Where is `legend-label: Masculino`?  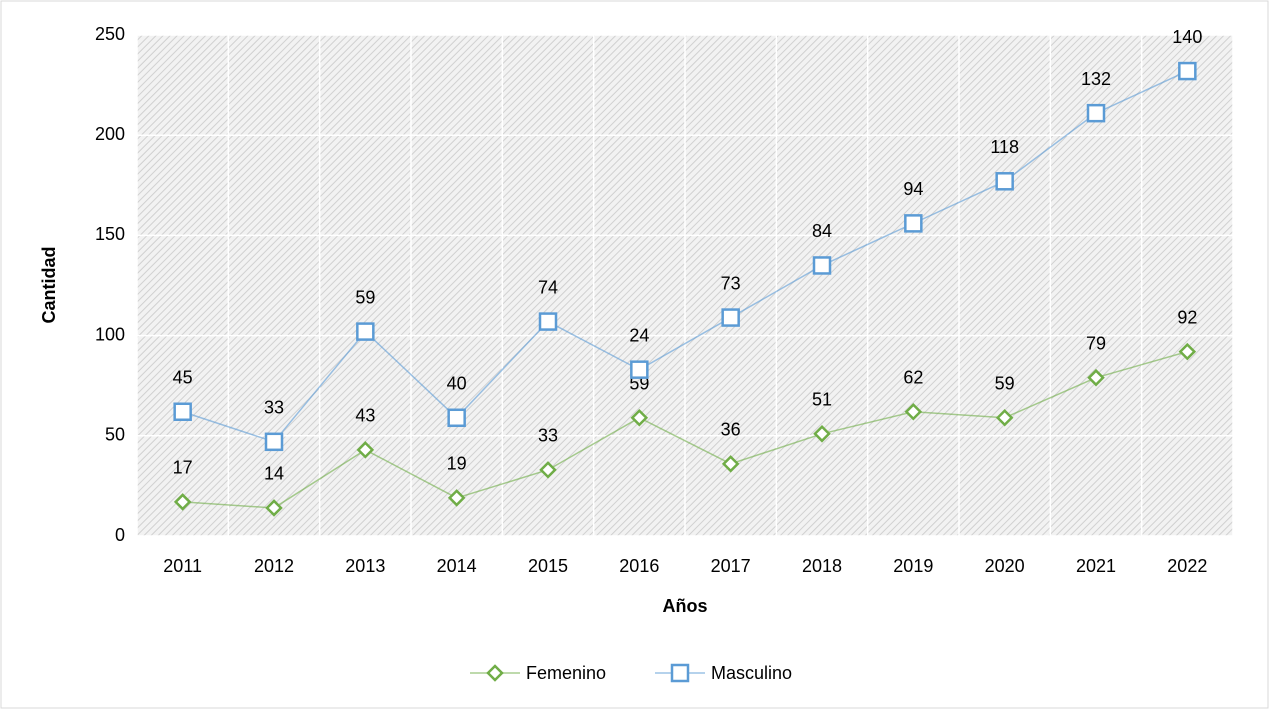
legend-label: Masculino is located at coordinates (751, 673).